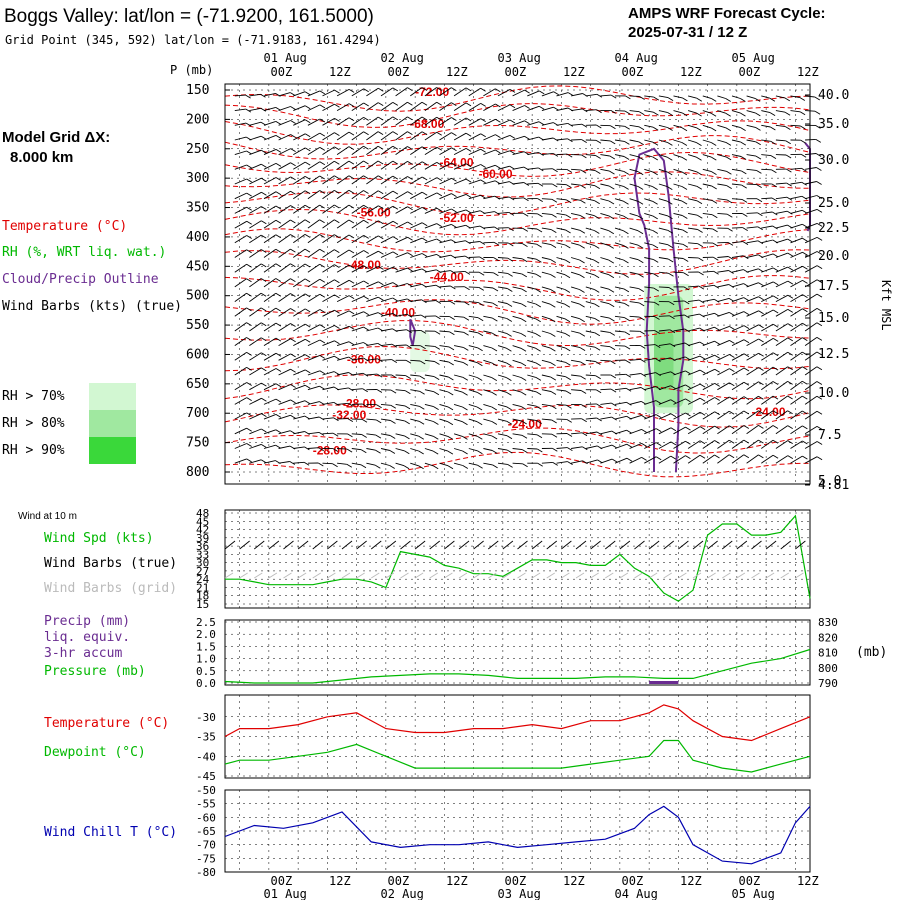  I want to click on top-time-tick-label: 12Z, so click(808, 72).